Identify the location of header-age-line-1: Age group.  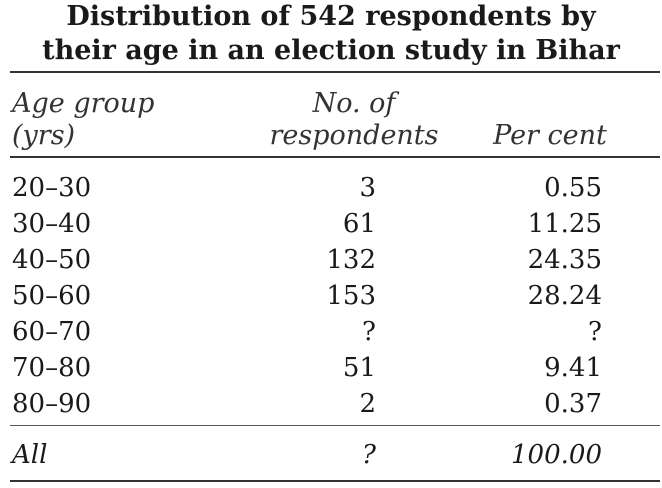
(83, 103).